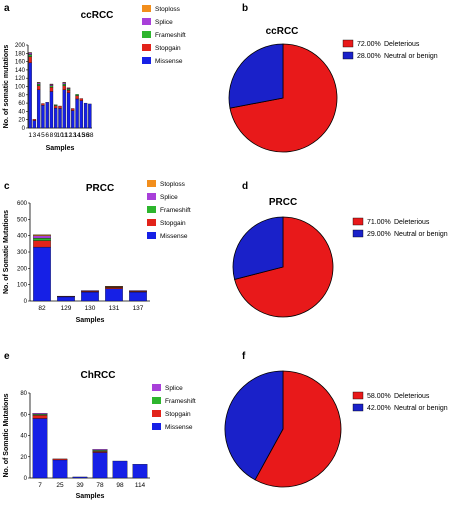 The image size is (474, 505). What do you see at coordinates (86, 135) in the screenshot?
I see `x-tick-label: 36` at bounding box center [86, 135].